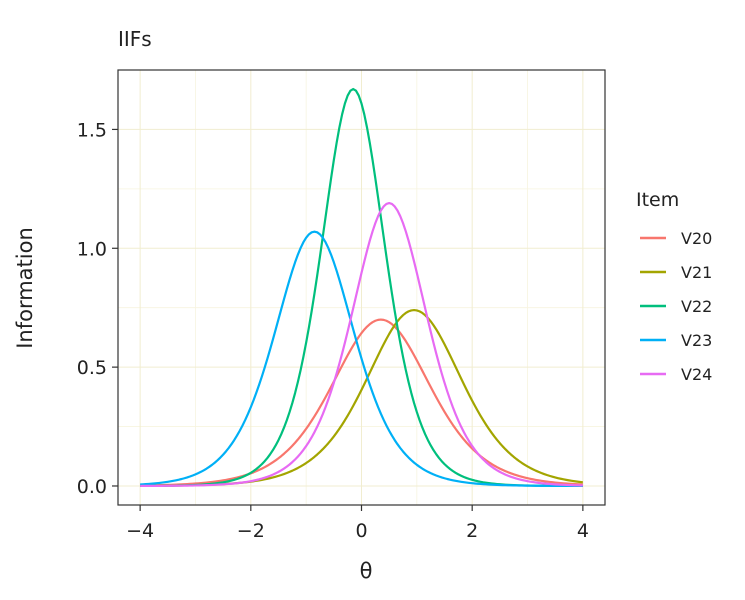 The height and width of the screenshot is (600, 745). What do you see at coordinates (696, 272) in the screenshot?
I see `legend-label-v21: V21` at bounding box center [696, 272].